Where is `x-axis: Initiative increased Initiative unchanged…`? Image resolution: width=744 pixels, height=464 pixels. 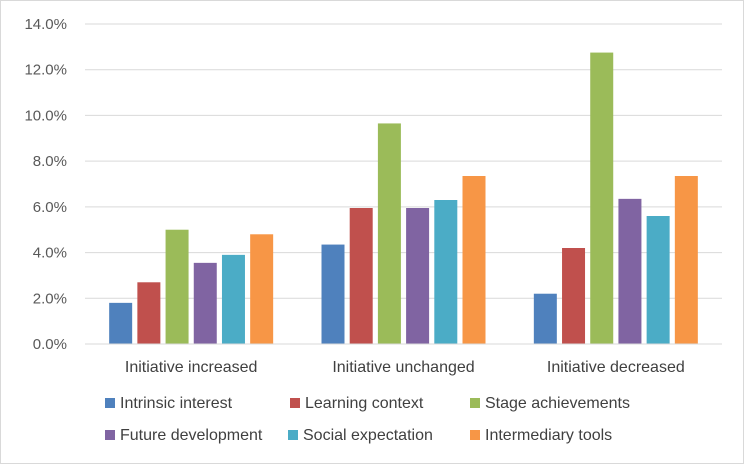
x-axis: Initiative increased Initiative unchanged… is located at coordinates (403, 359).